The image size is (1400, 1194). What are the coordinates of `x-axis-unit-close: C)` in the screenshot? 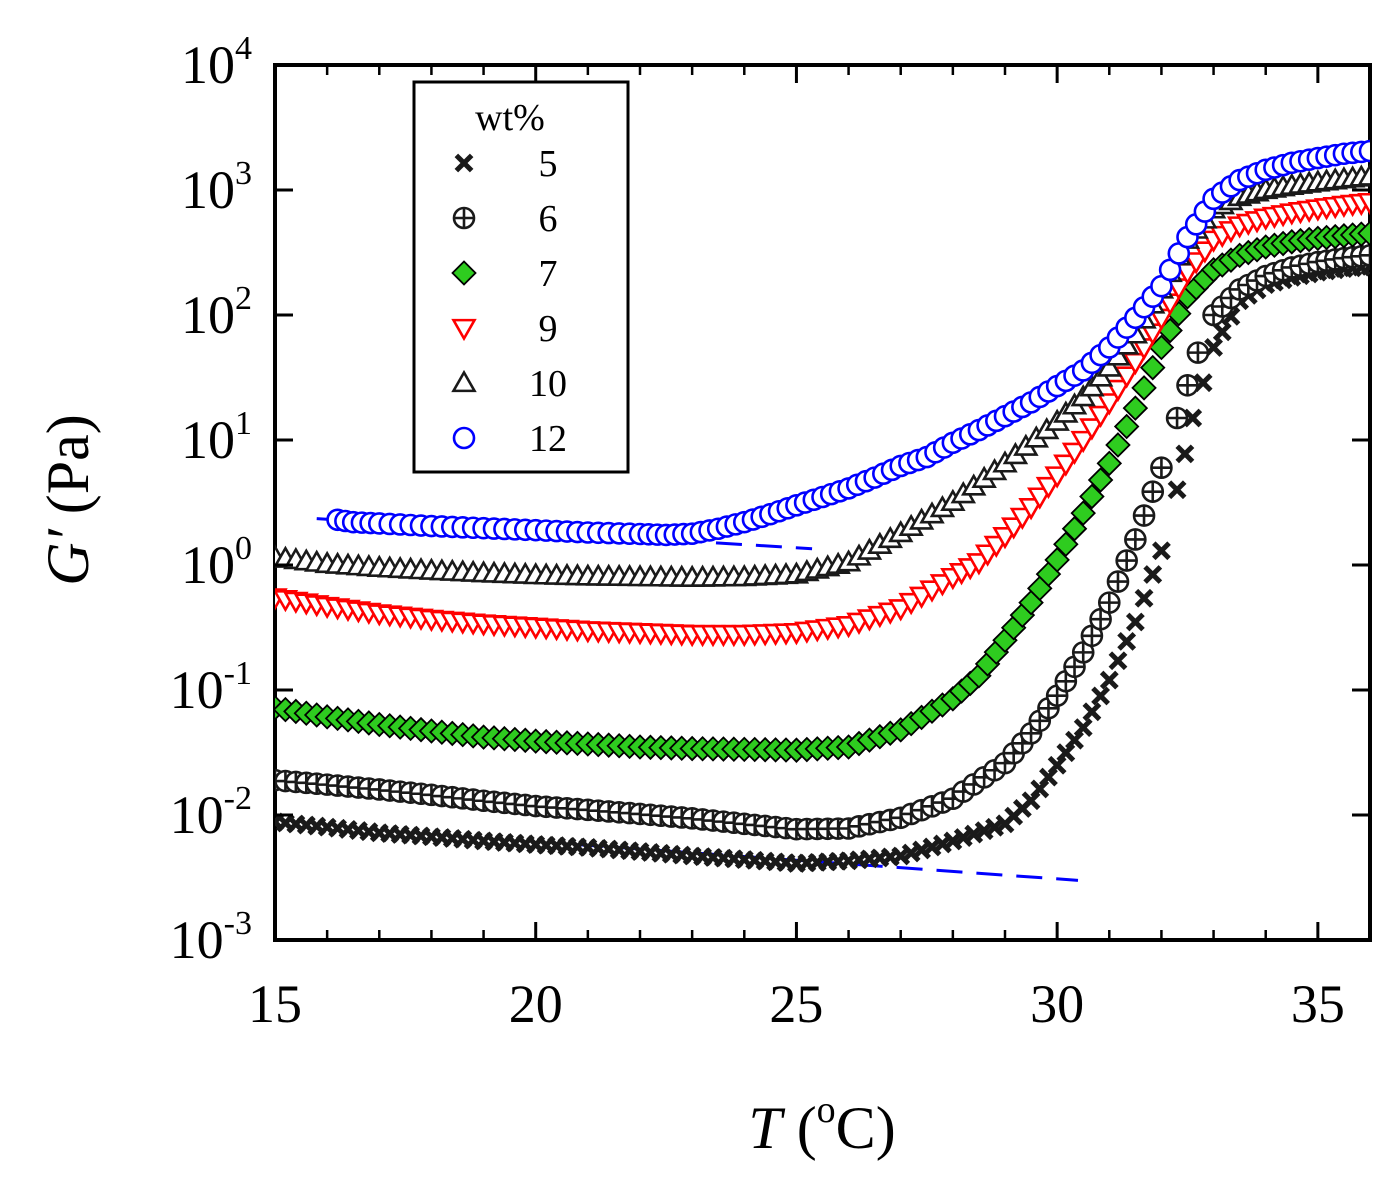 It's located at (866, 1128).